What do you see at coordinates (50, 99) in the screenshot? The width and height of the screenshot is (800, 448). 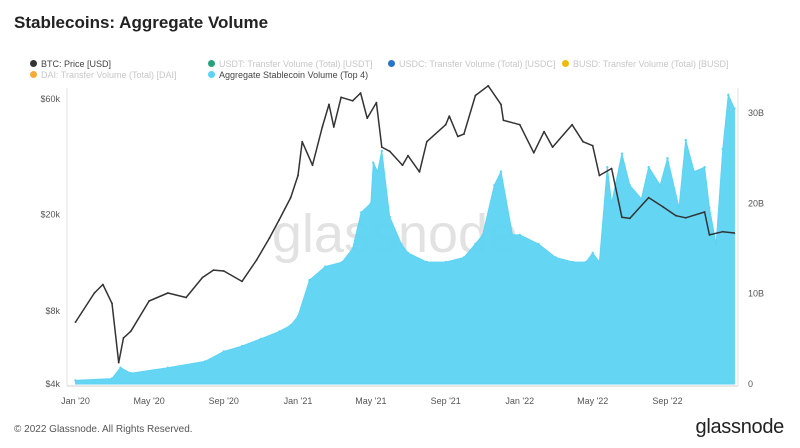 I see `y-left-tick-label: $60k` at bounding box center [50, 99].